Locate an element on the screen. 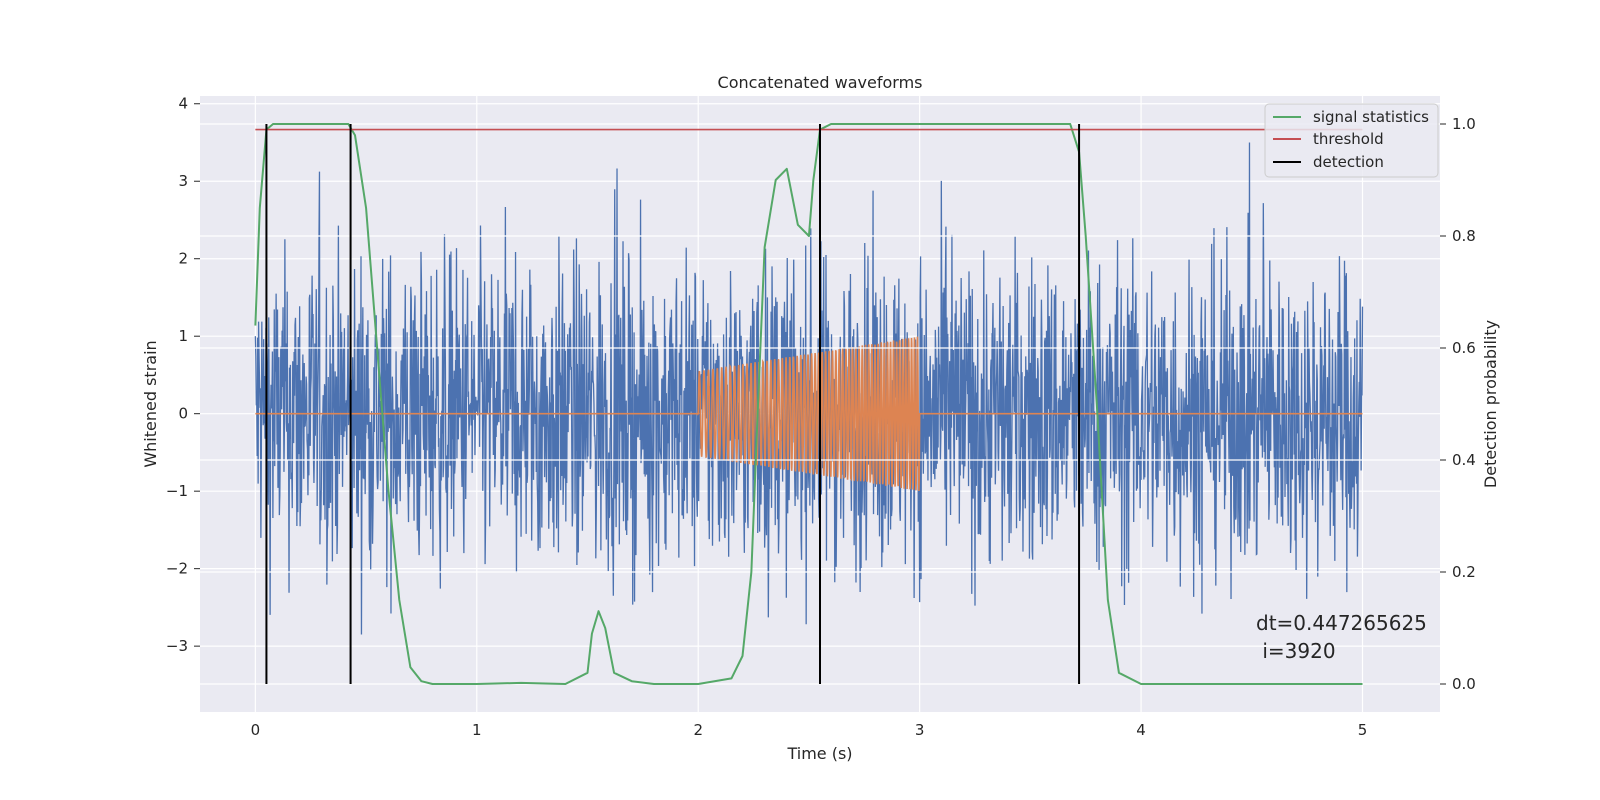 Image resolution: width=1600 pixels, height=800 pixels. y-tick-label: −1 is located at coordinates (177, 491).